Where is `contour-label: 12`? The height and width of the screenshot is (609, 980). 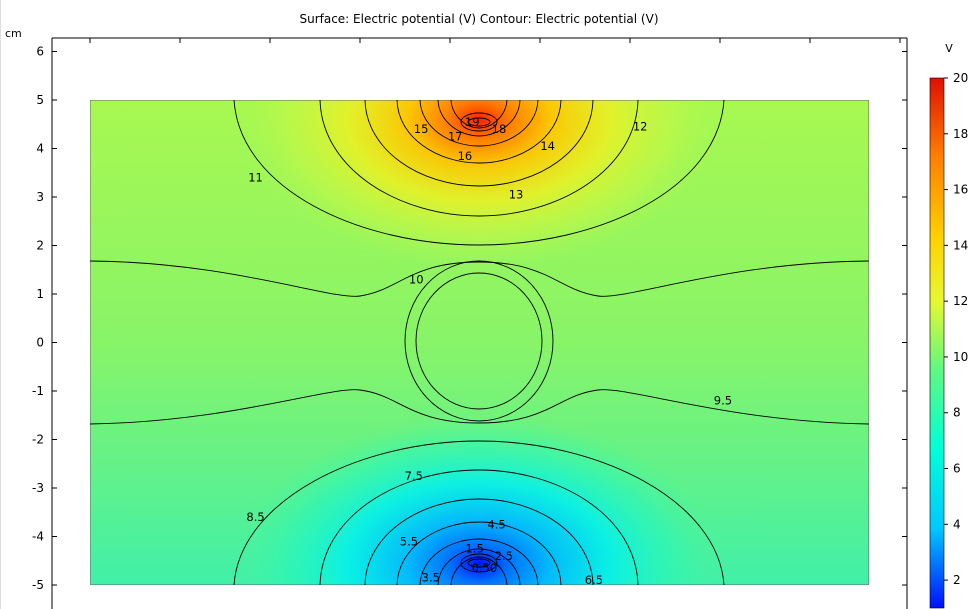
contour-label: 12 is located at coordinates (640, 127).